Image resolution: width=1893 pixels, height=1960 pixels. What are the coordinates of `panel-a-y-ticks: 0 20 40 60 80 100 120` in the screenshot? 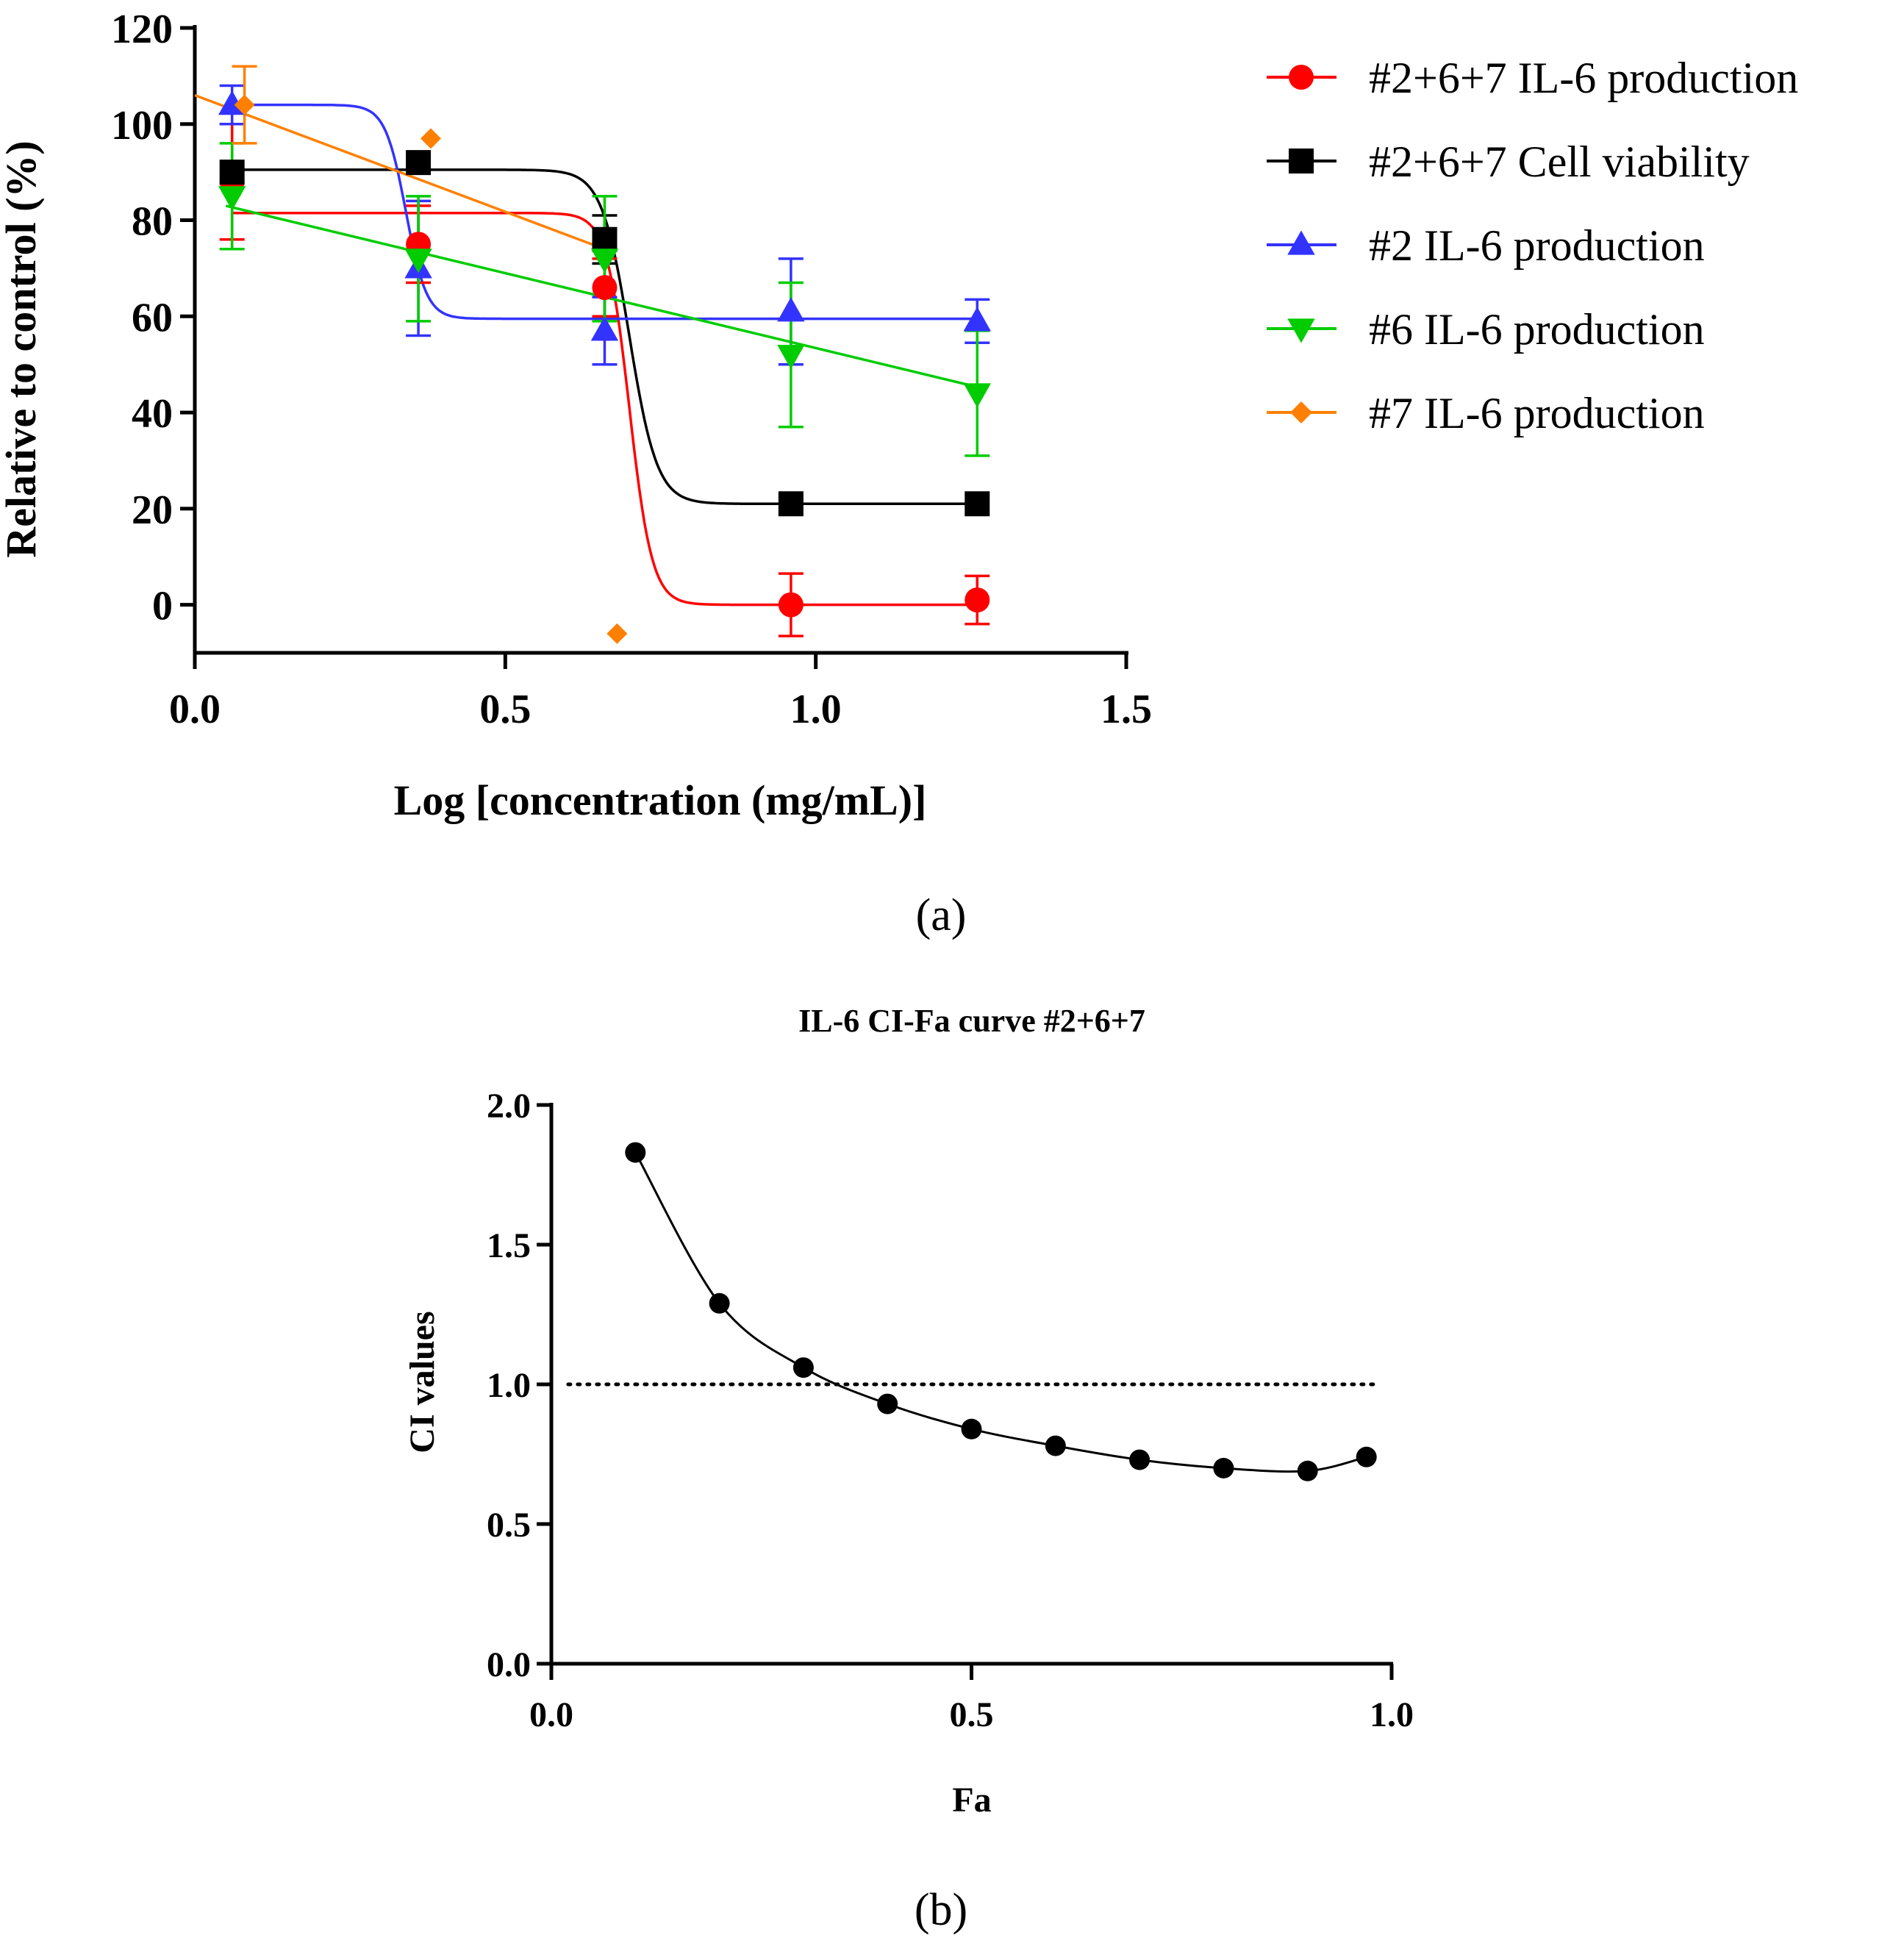 It's located at (153, 318).